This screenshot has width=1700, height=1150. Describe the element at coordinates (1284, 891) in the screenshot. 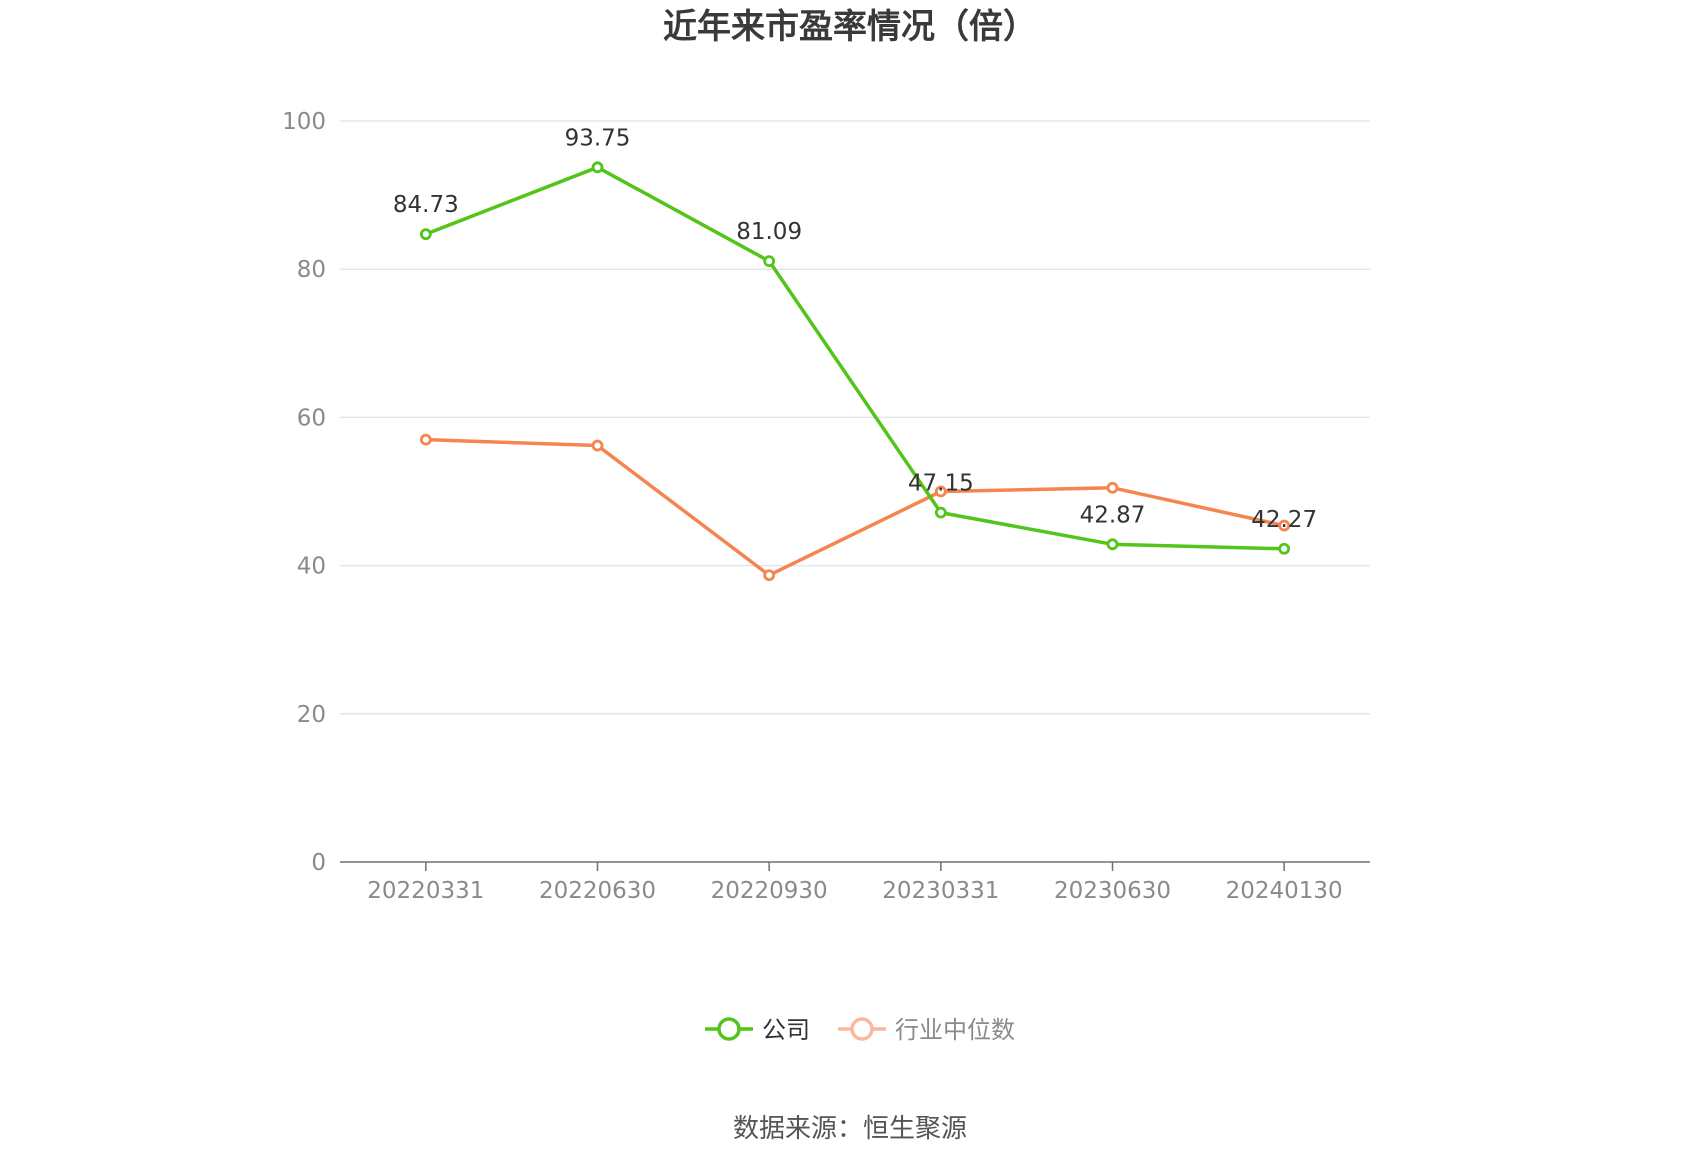

I see `x-tick-label: 20240130` at that location.